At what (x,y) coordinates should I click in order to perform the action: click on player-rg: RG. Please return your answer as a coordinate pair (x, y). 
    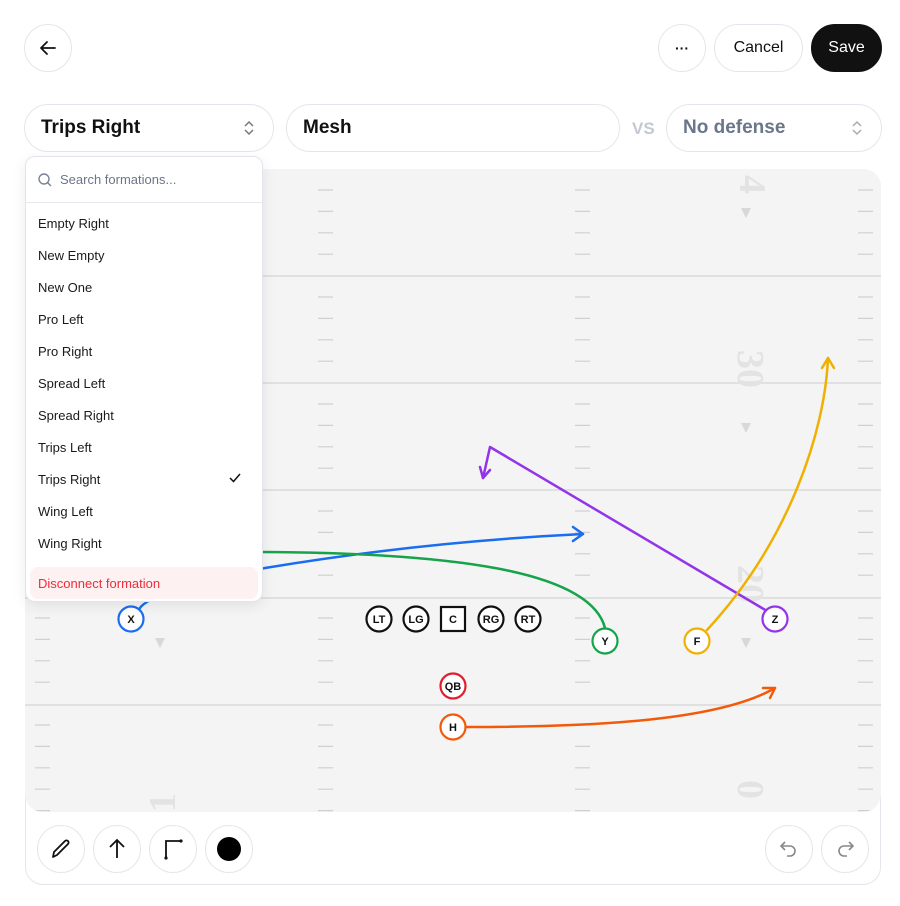
    Looking at the image, I should click on (491, 619).